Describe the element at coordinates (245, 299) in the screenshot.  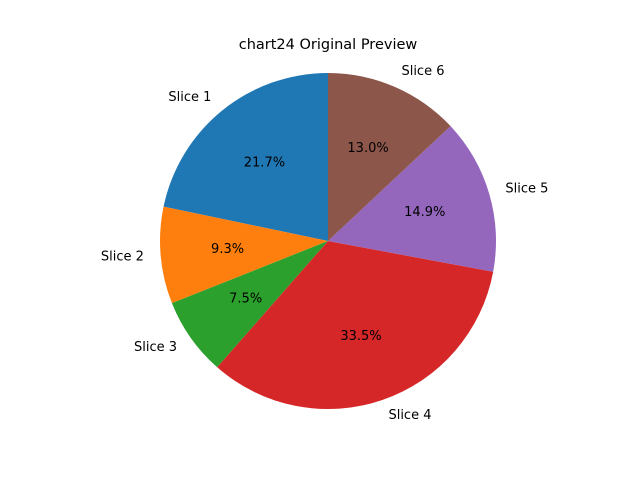
I see `percent-label-slice-3: 7.5%` at that location.